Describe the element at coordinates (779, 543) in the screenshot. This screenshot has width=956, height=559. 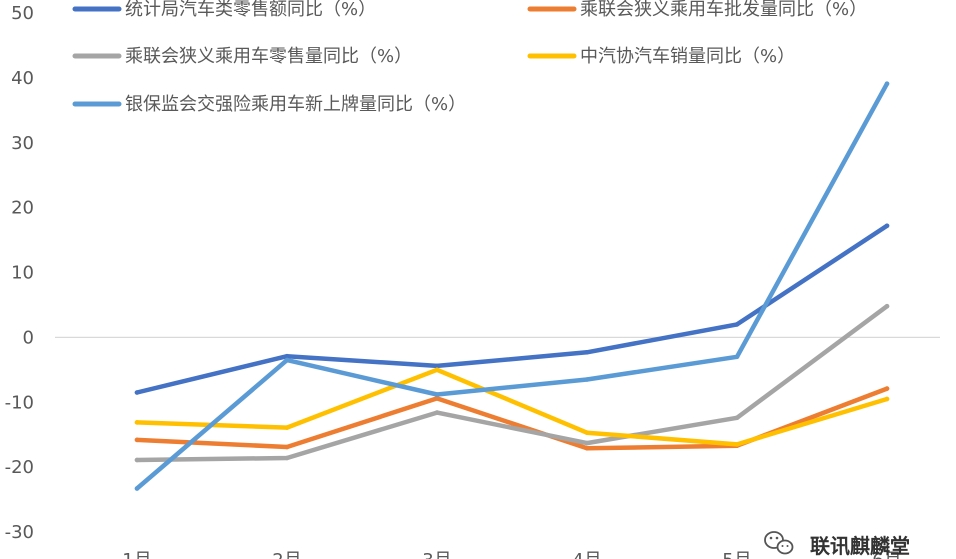
I see `wechat-icon` at that location.